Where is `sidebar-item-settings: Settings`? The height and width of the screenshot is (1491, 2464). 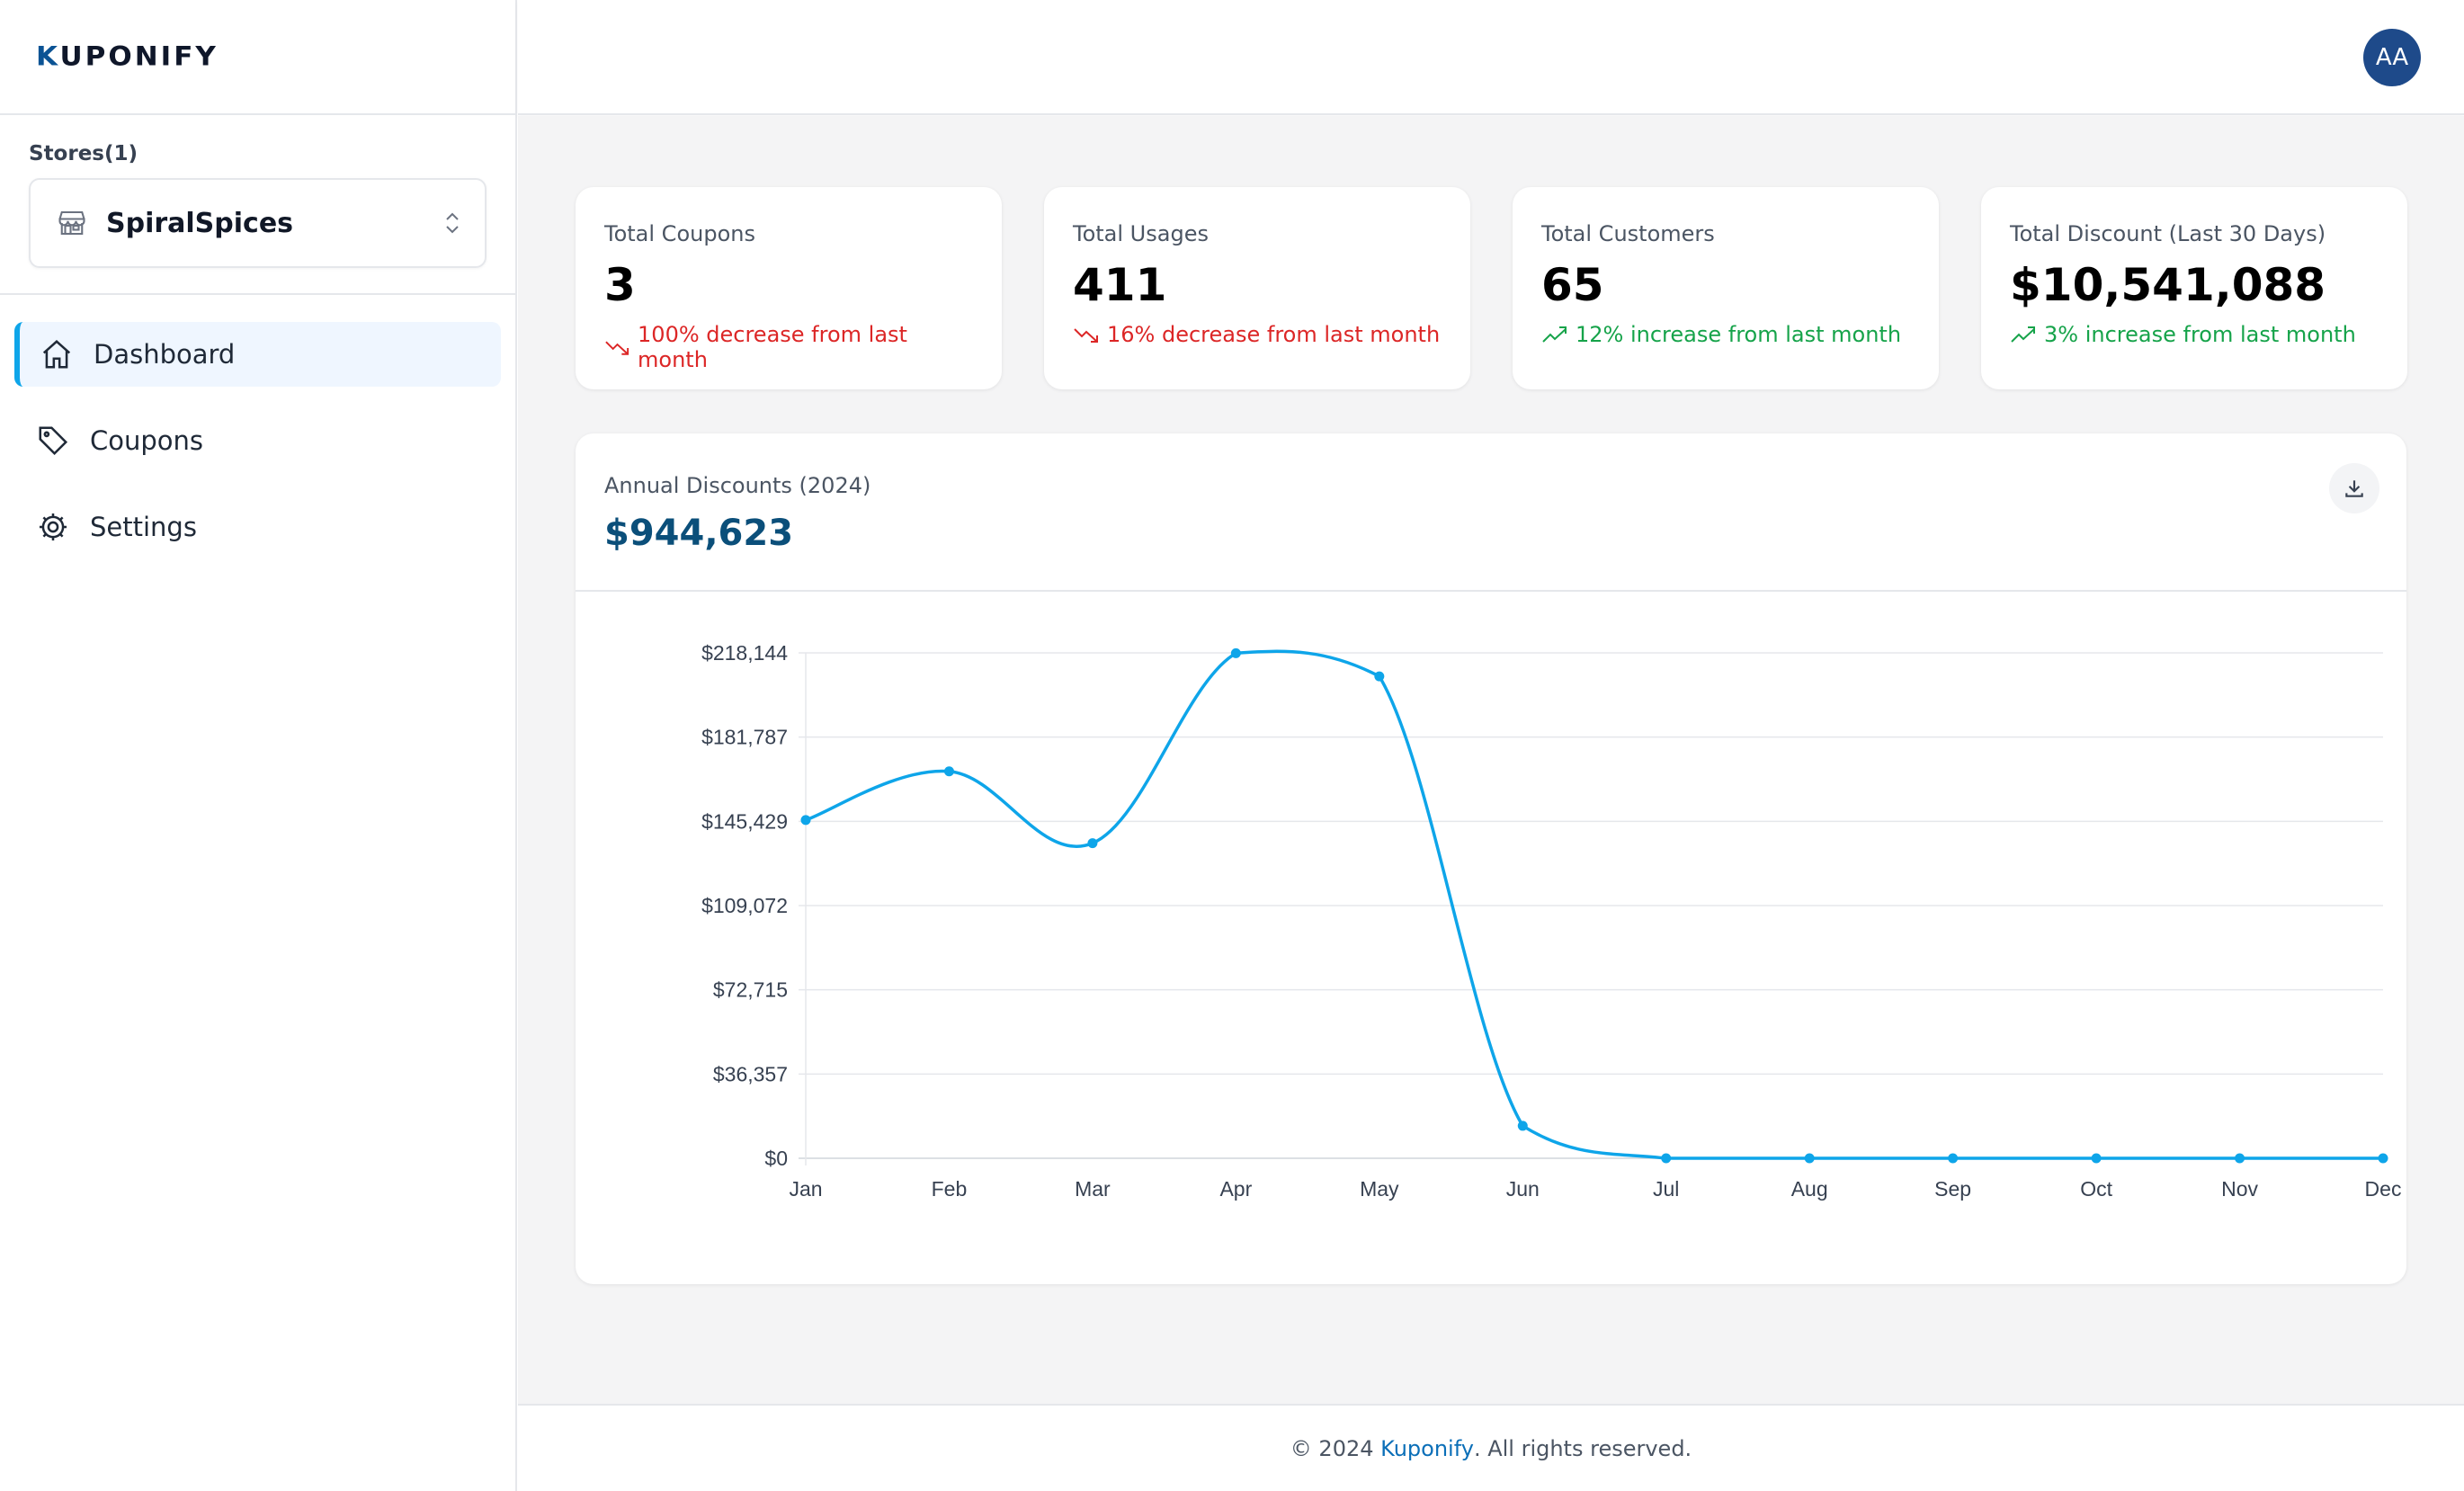 sidebar-item-settings: Settings is located at coordinates (257, 527).